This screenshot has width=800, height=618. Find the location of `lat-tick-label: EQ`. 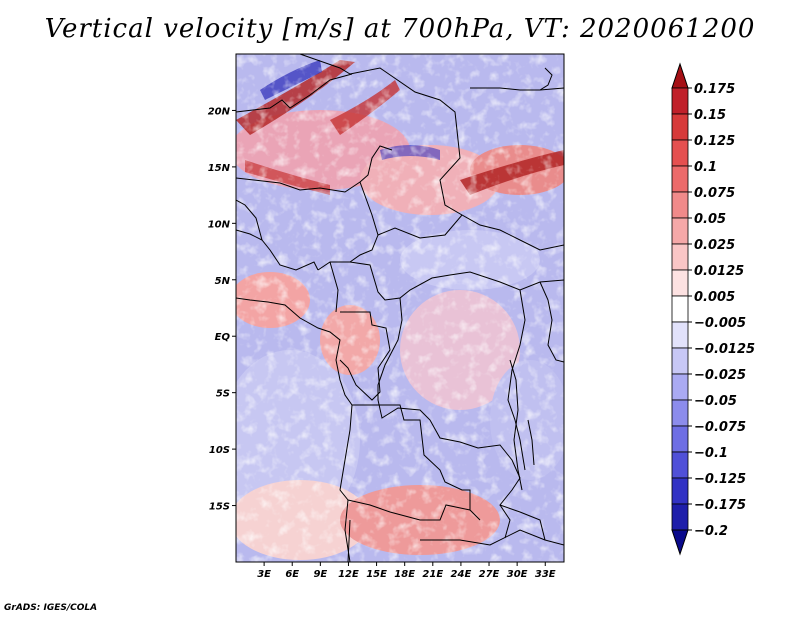

lat-tick-label: EQ is located at coordinates (223, 337).